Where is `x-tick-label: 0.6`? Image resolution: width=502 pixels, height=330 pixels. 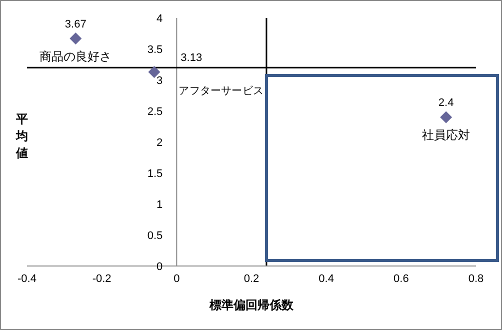 x-tick-label: 0.6 is located at coordinates (401, 278).